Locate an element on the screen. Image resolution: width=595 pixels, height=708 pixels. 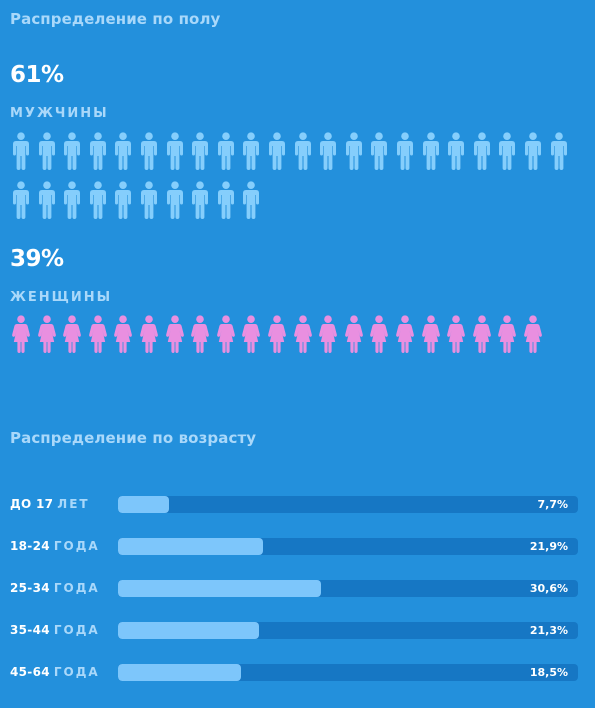
age-bar-value: 18,5% is located at coordinates (548, 672).